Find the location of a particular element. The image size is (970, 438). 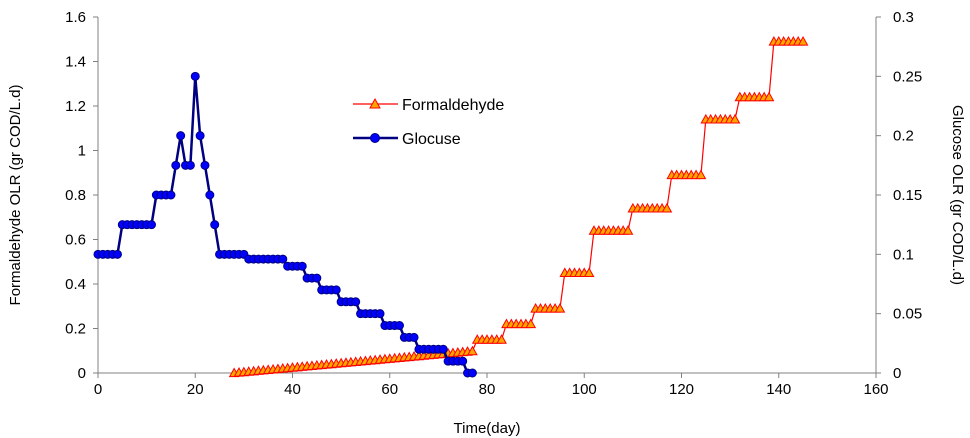

x-tick-label: 40 is located at coordinates (292, 389).